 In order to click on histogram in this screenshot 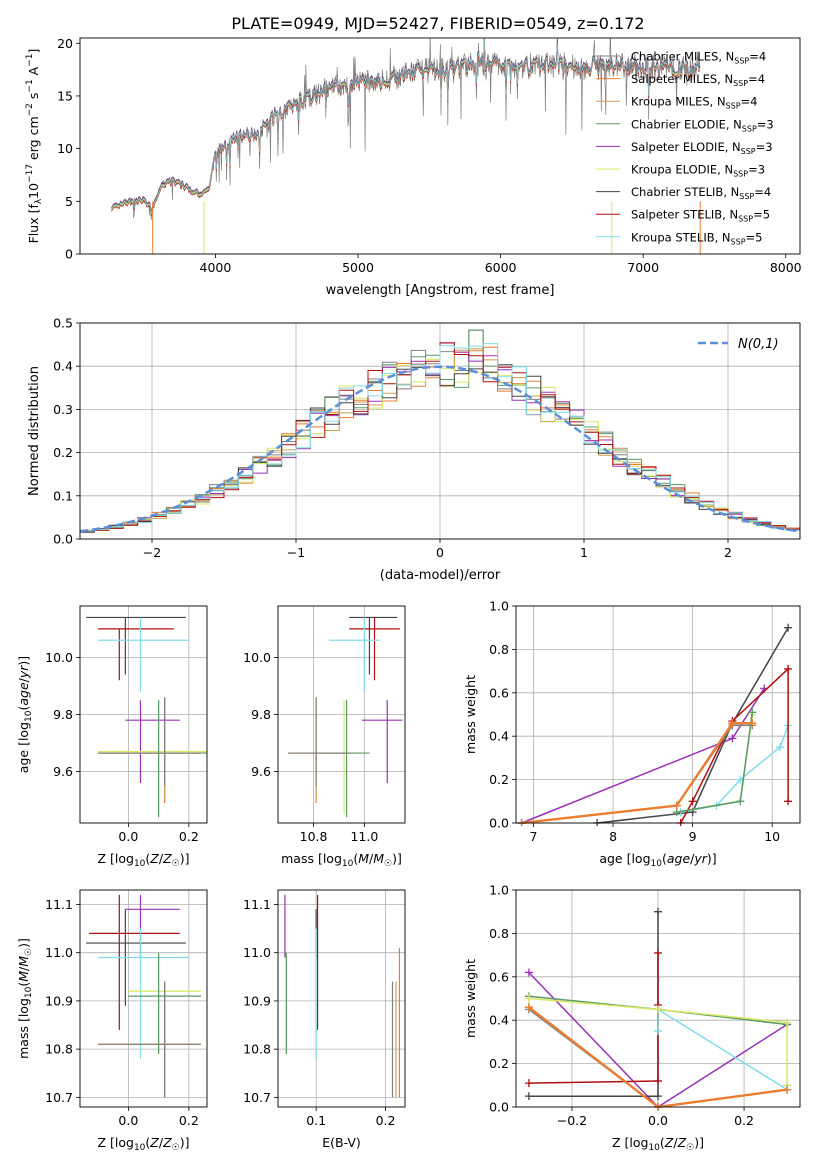, I will do `click(440, 438)`.